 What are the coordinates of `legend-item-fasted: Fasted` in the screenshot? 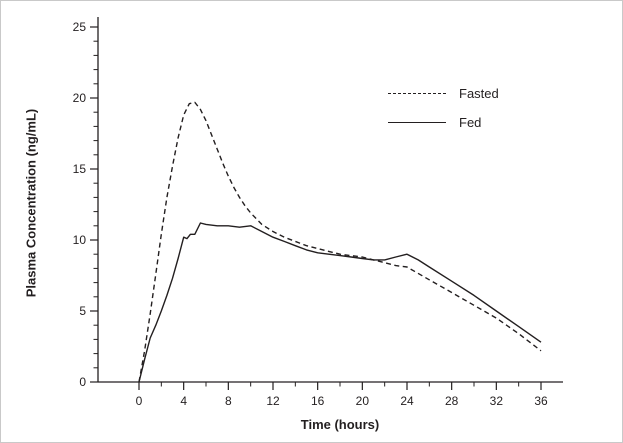 It's located at (443, 93).